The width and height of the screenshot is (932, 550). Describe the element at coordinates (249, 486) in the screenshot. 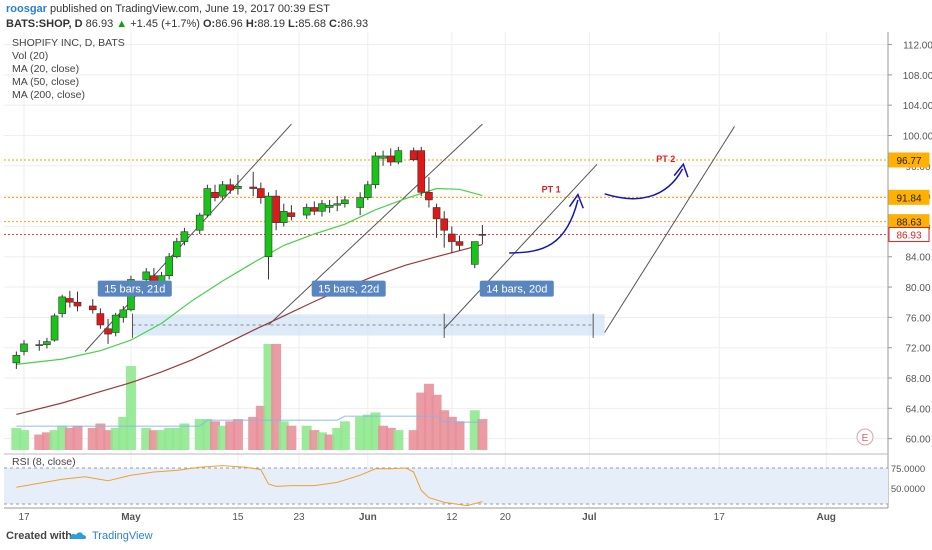

I see `rsi-line` at that location.